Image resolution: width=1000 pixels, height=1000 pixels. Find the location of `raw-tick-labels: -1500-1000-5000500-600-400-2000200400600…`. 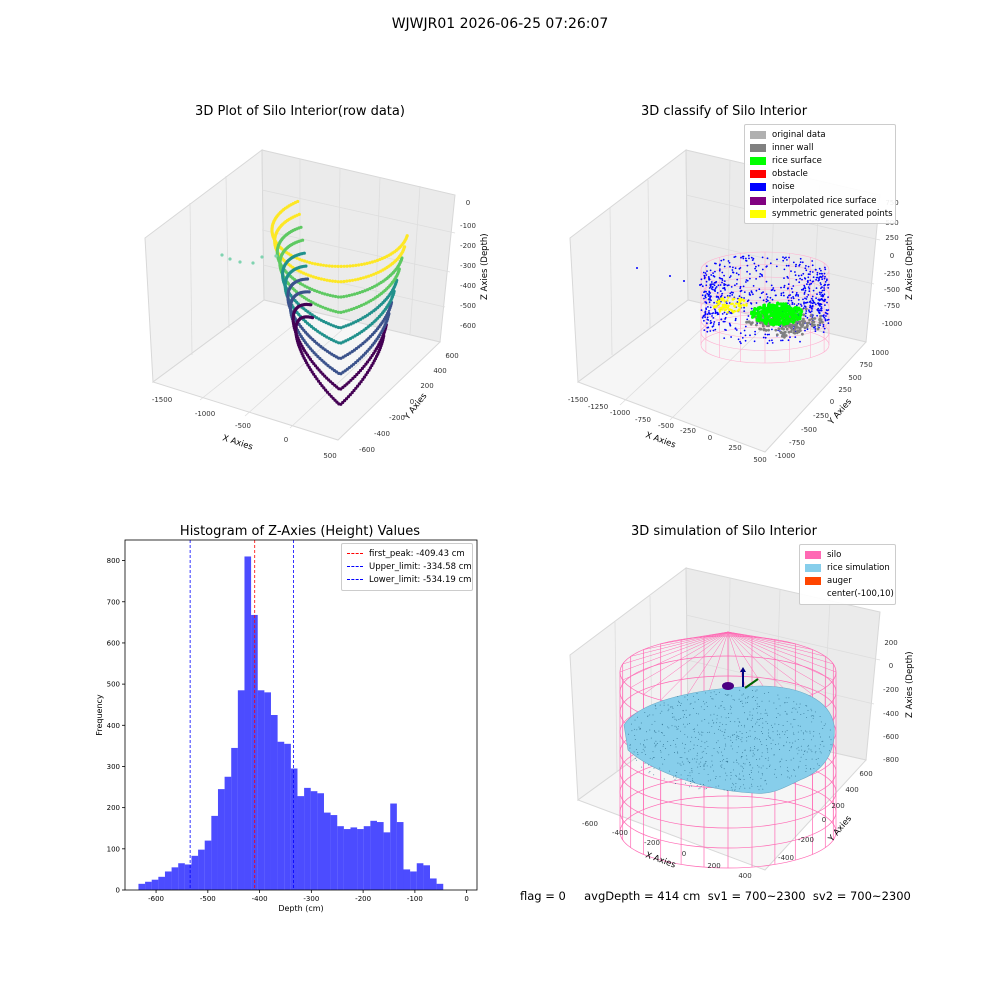

raw-tick-labels: -1500-1000-5000500-600-400-2000200400600… is located at coordinates (314, 329).